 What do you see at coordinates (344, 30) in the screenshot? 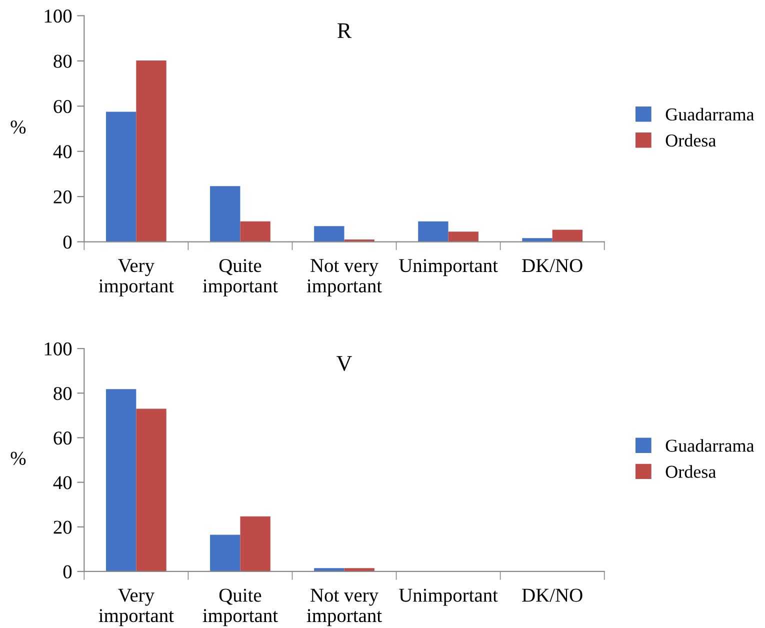
I see `chart-title: R` at bounding box center [344, 30].